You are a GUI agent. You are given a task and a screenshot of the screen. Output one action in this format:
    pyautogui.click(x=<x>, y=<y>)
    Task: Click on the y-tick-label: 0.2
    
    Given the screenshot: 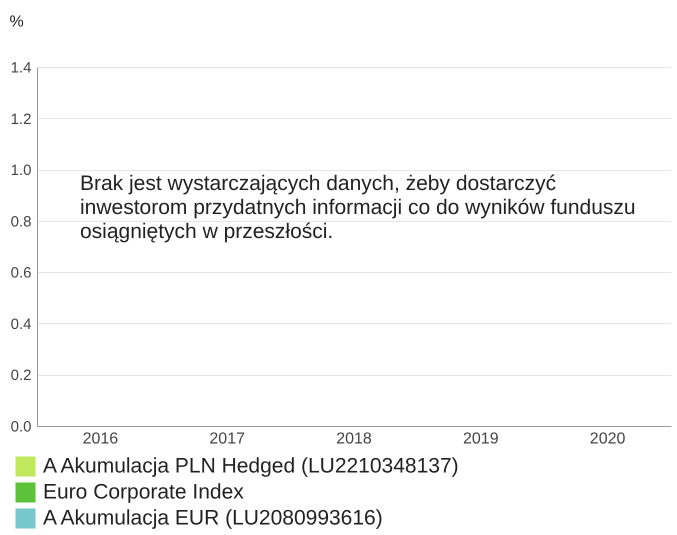 What is the action you would take?
    pyautogui.click(x=21, y=375)
    